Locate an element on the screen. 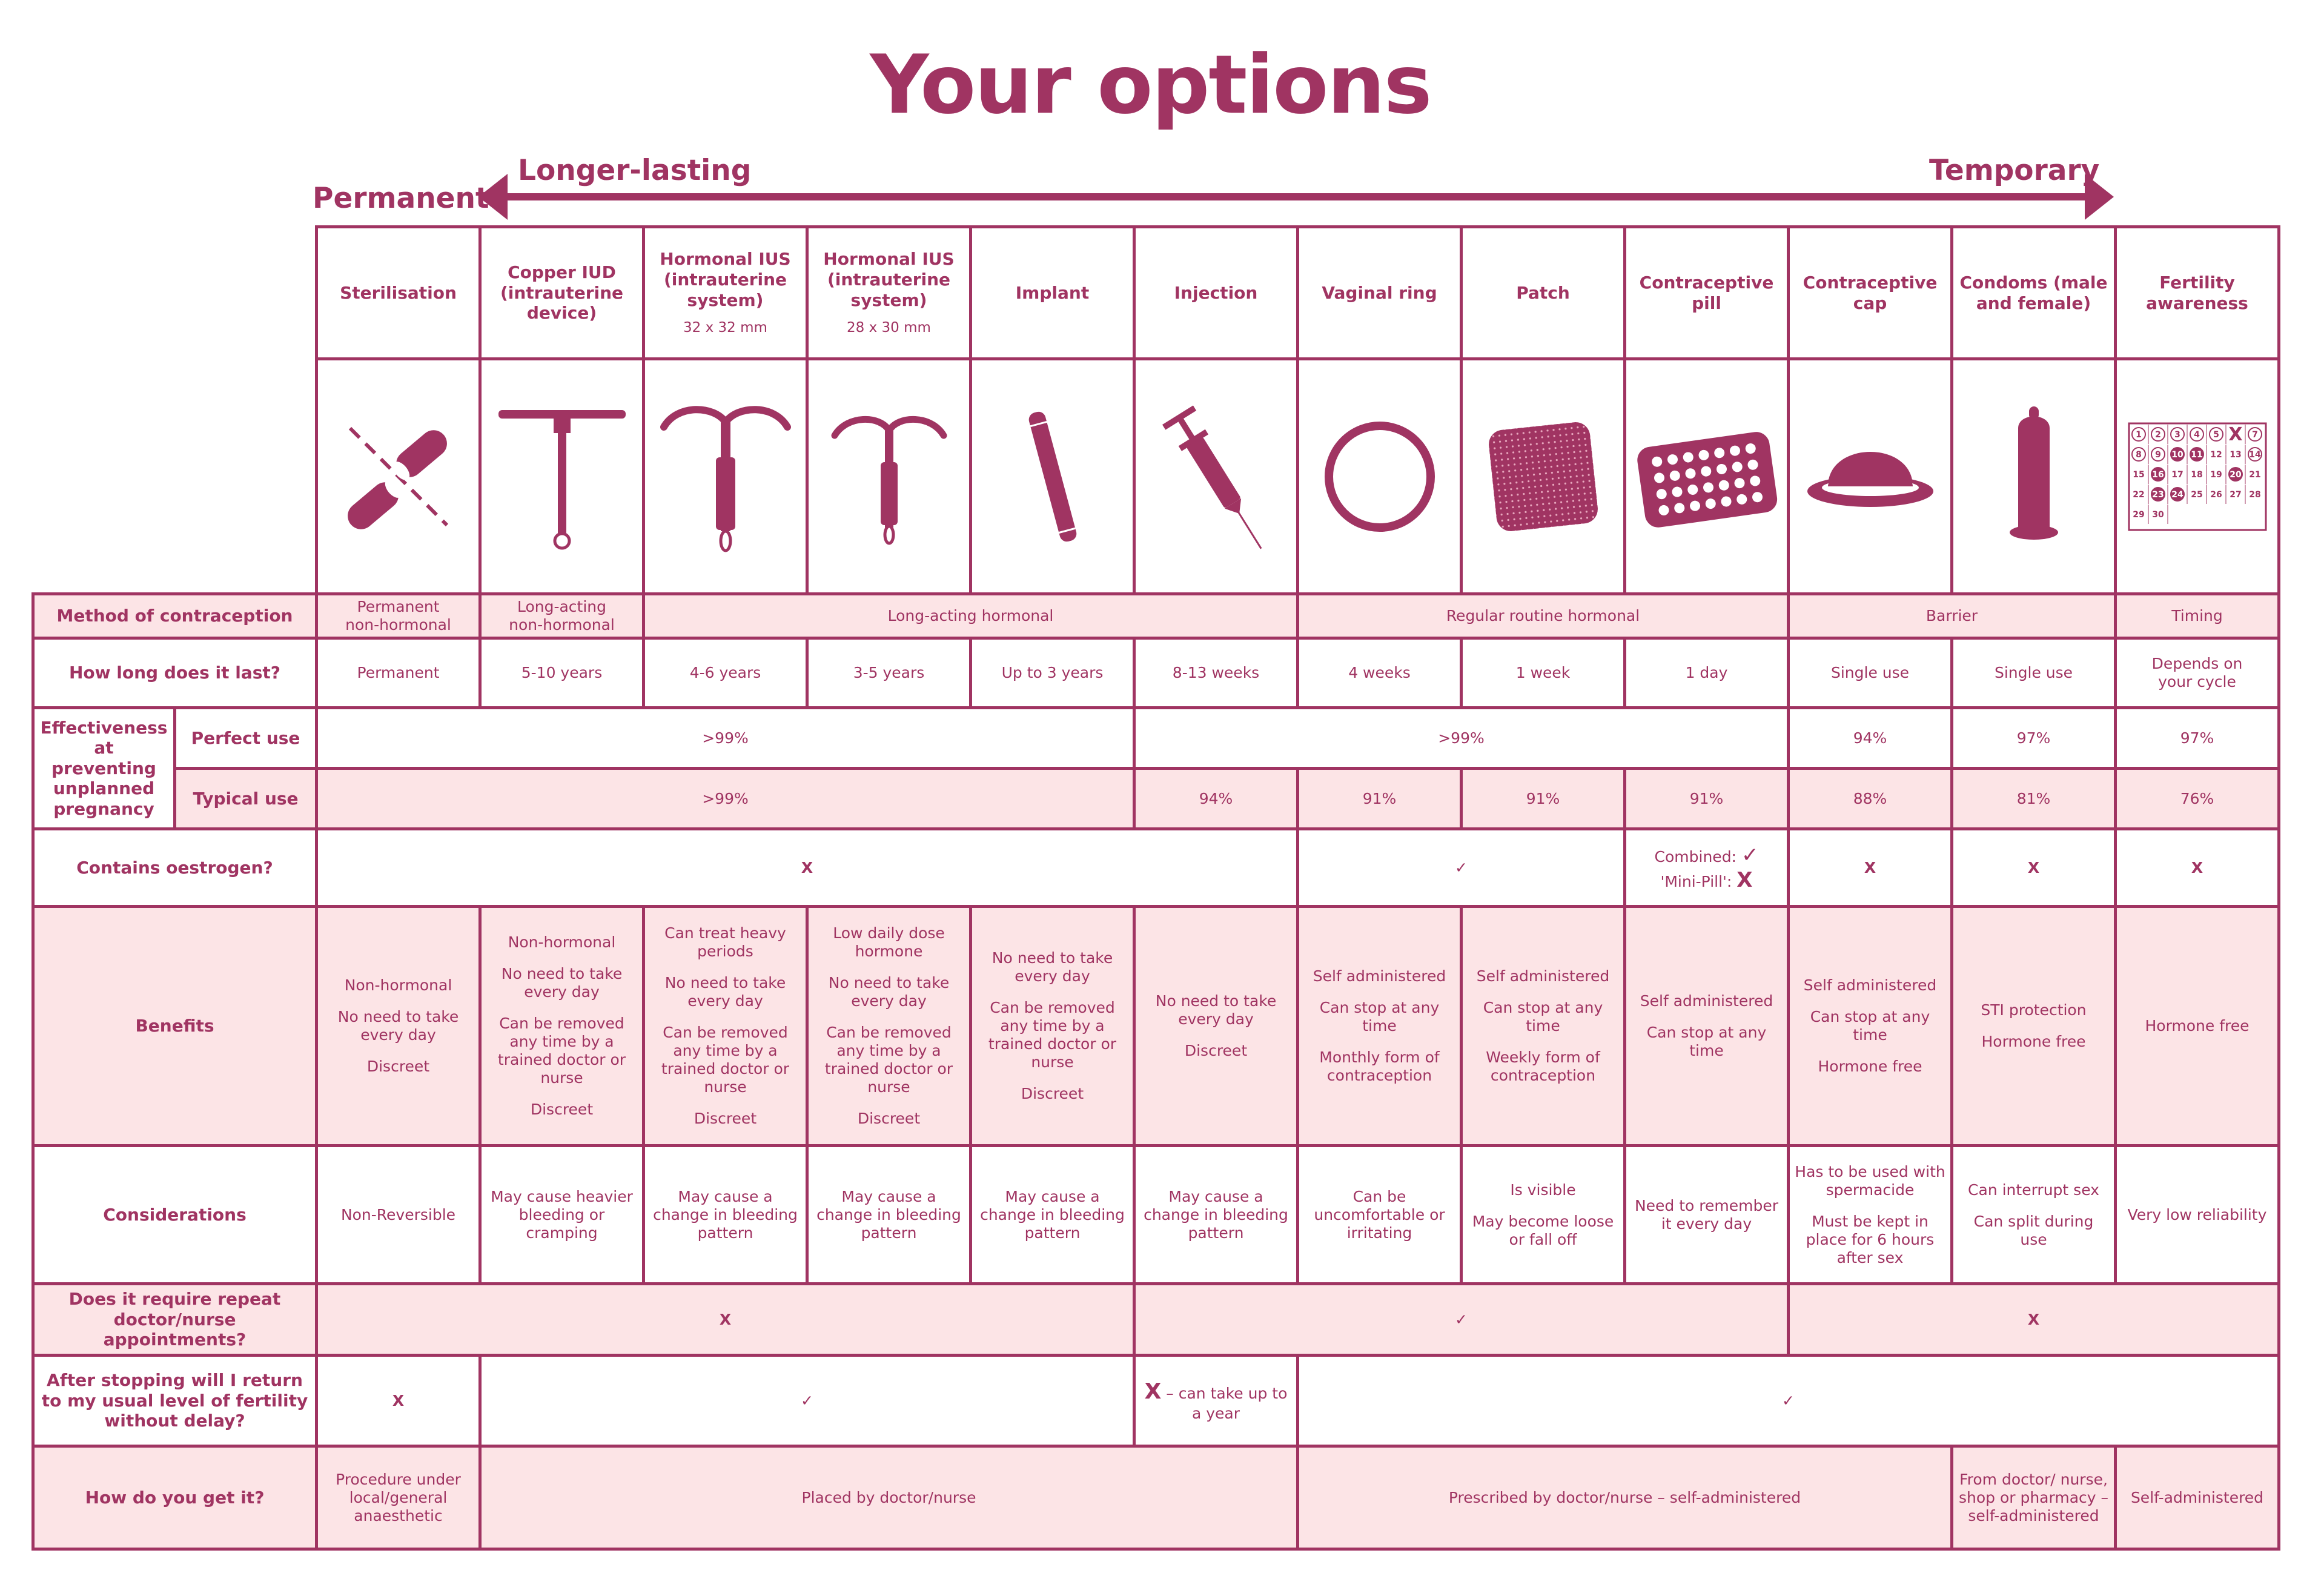 The width and height of the screenshot is (2301, 1596). page-title: Your options is located at coordinates (1151, 85).